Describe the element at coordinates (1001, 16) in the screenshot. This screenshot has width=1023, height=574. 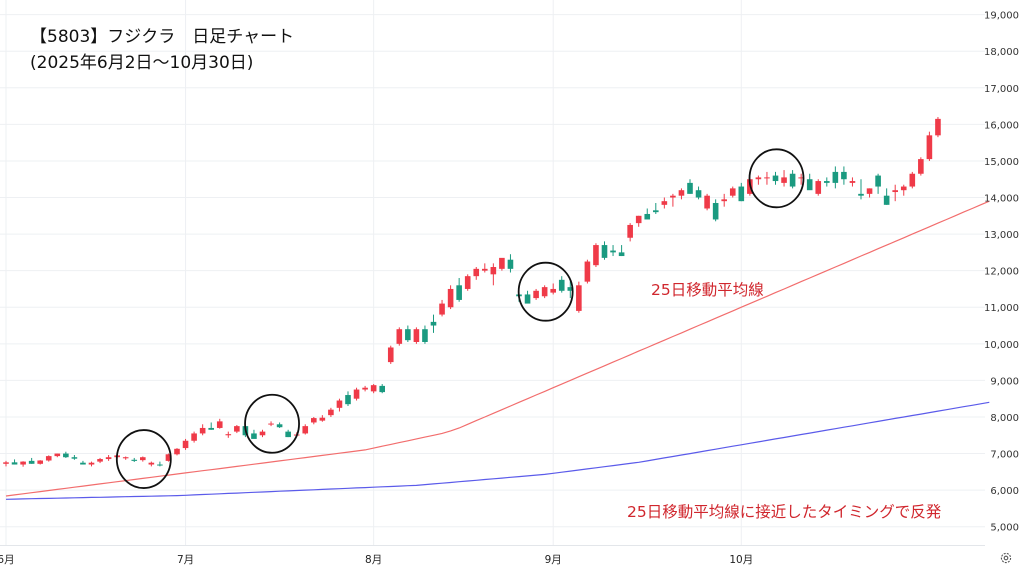
I see `y-tick-label: 19,000` at that location.